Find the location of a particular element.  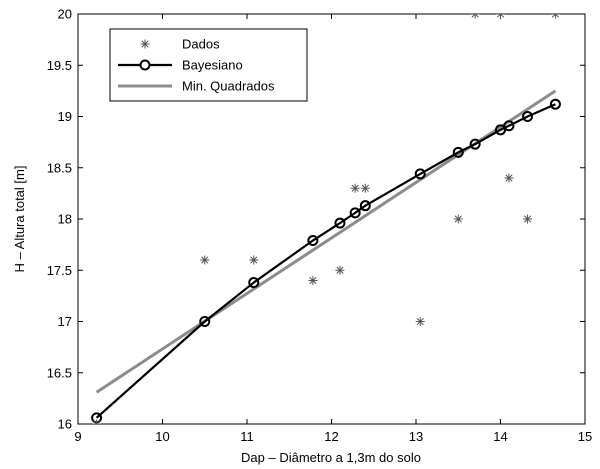

y-tick-label: 16 is located at coordinates (65, 424).